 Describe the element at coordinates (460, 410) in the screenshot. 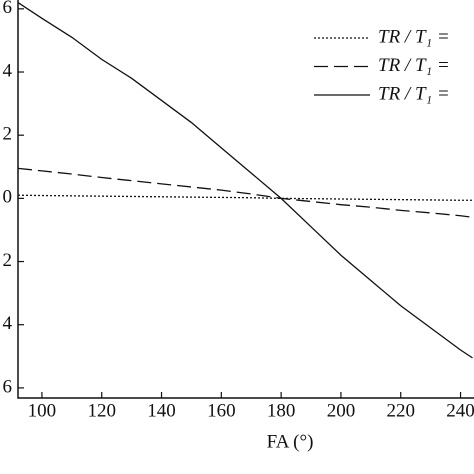

I see `x-tick-label: 240` at that location.